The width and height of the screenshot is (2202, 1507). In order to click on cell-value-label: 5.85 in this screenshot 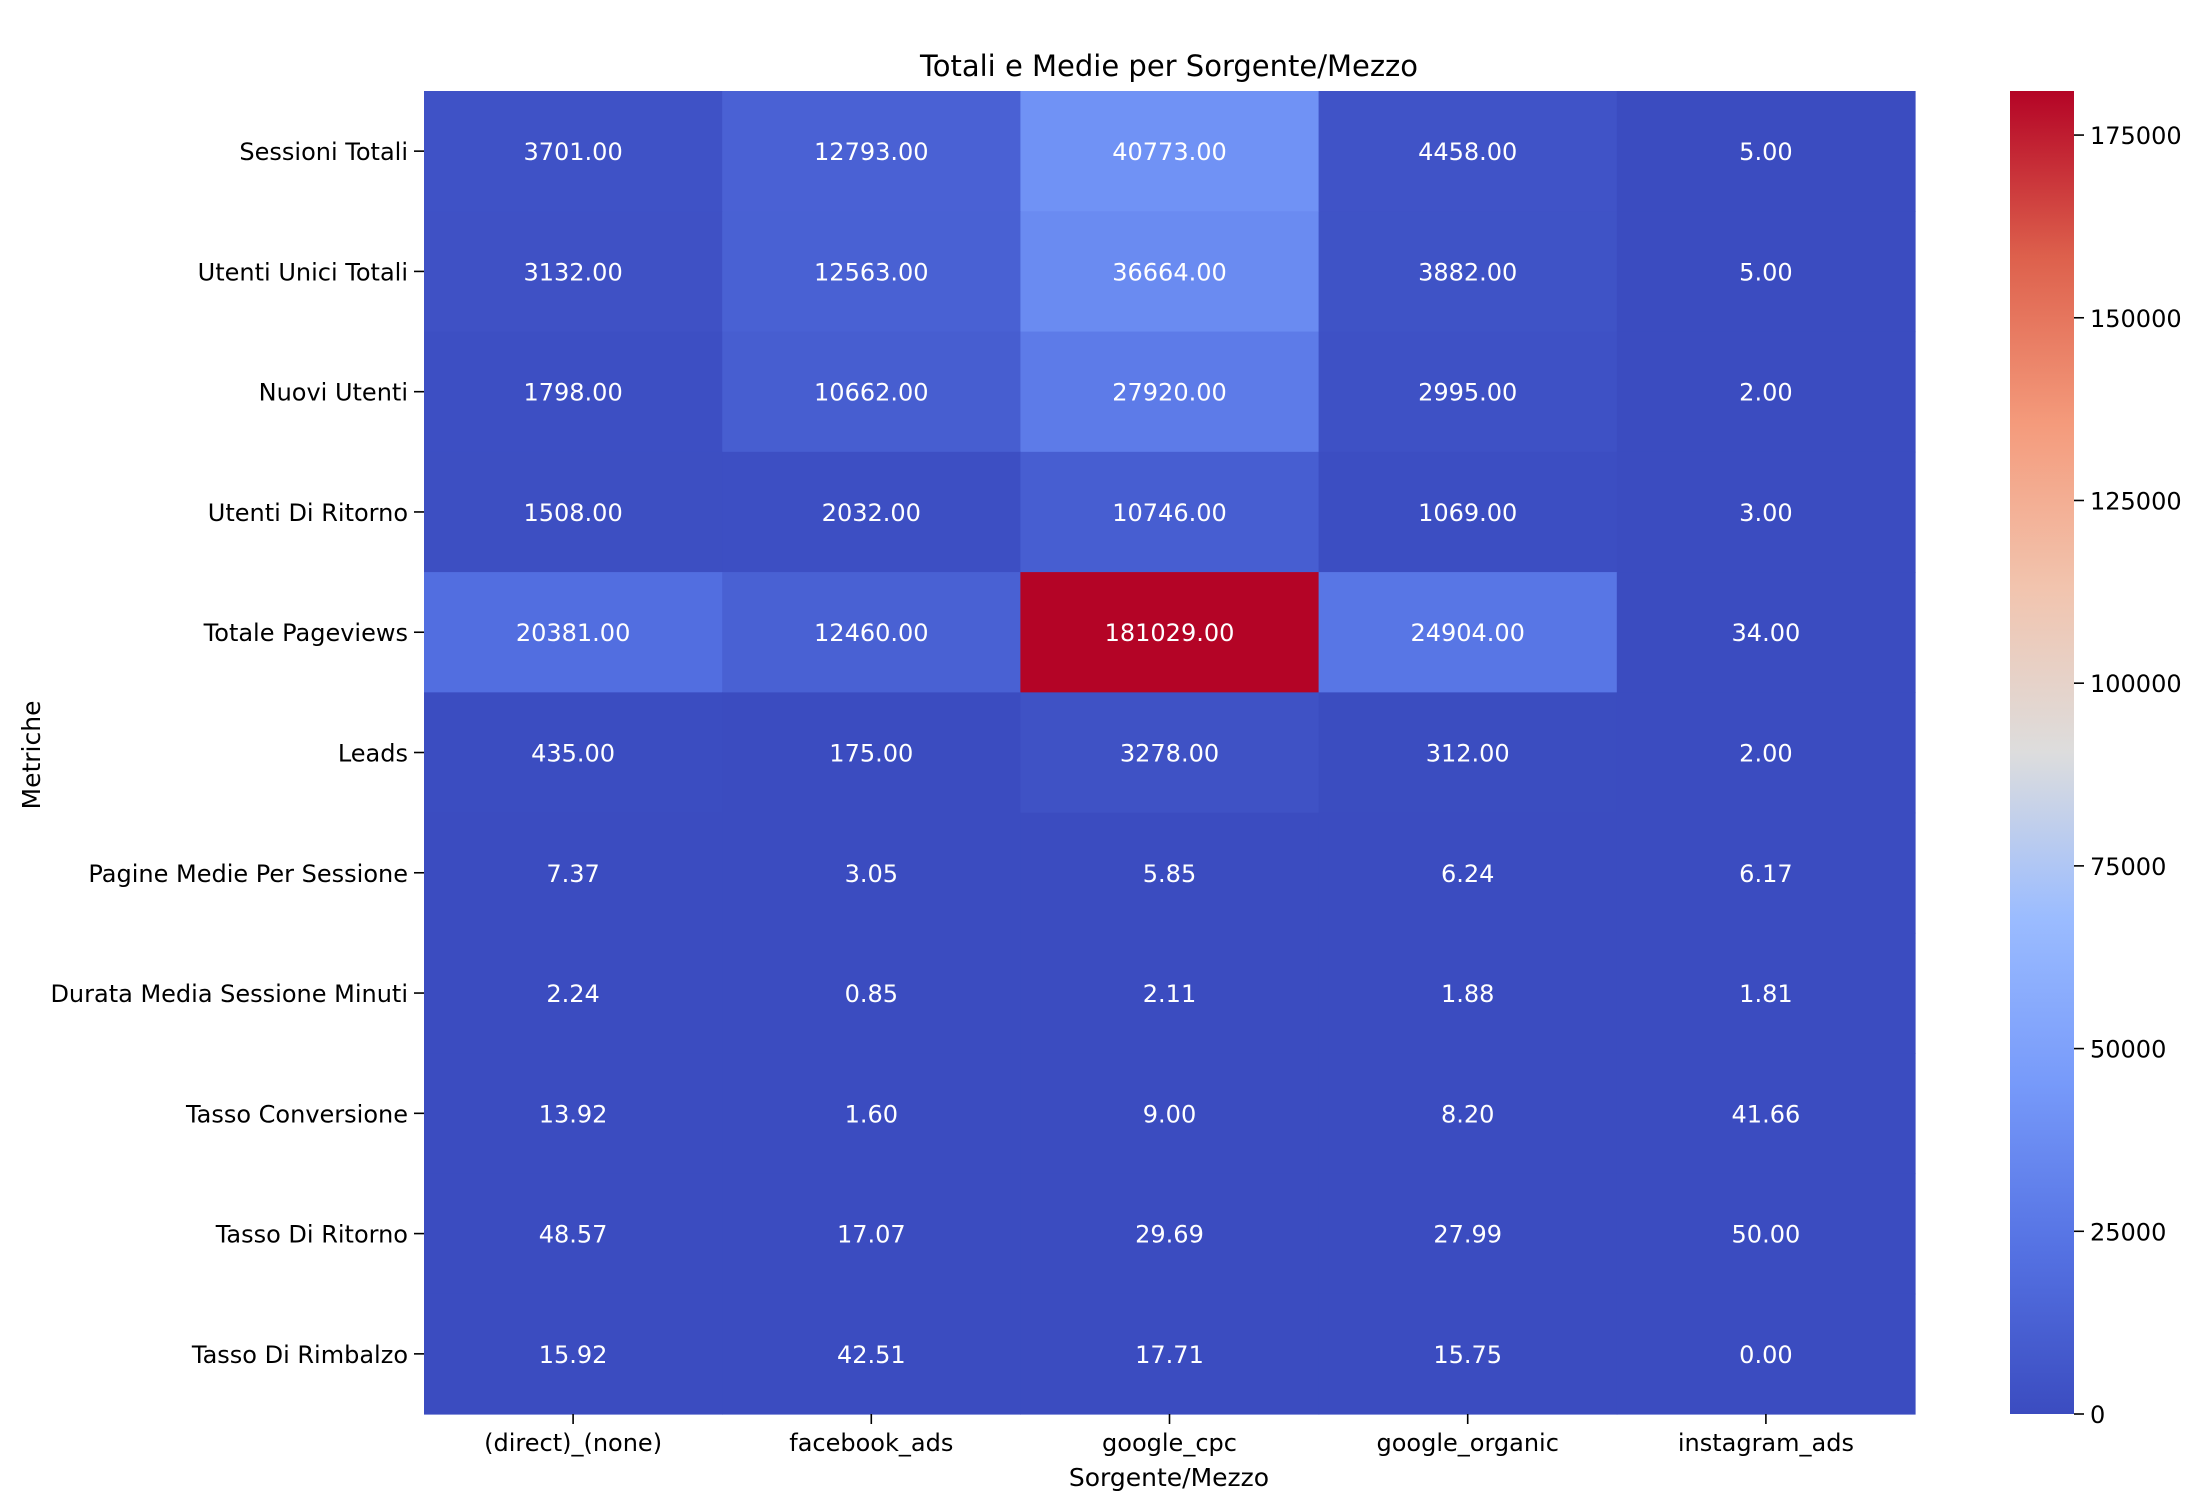, I will do `click(1169, 874)`.